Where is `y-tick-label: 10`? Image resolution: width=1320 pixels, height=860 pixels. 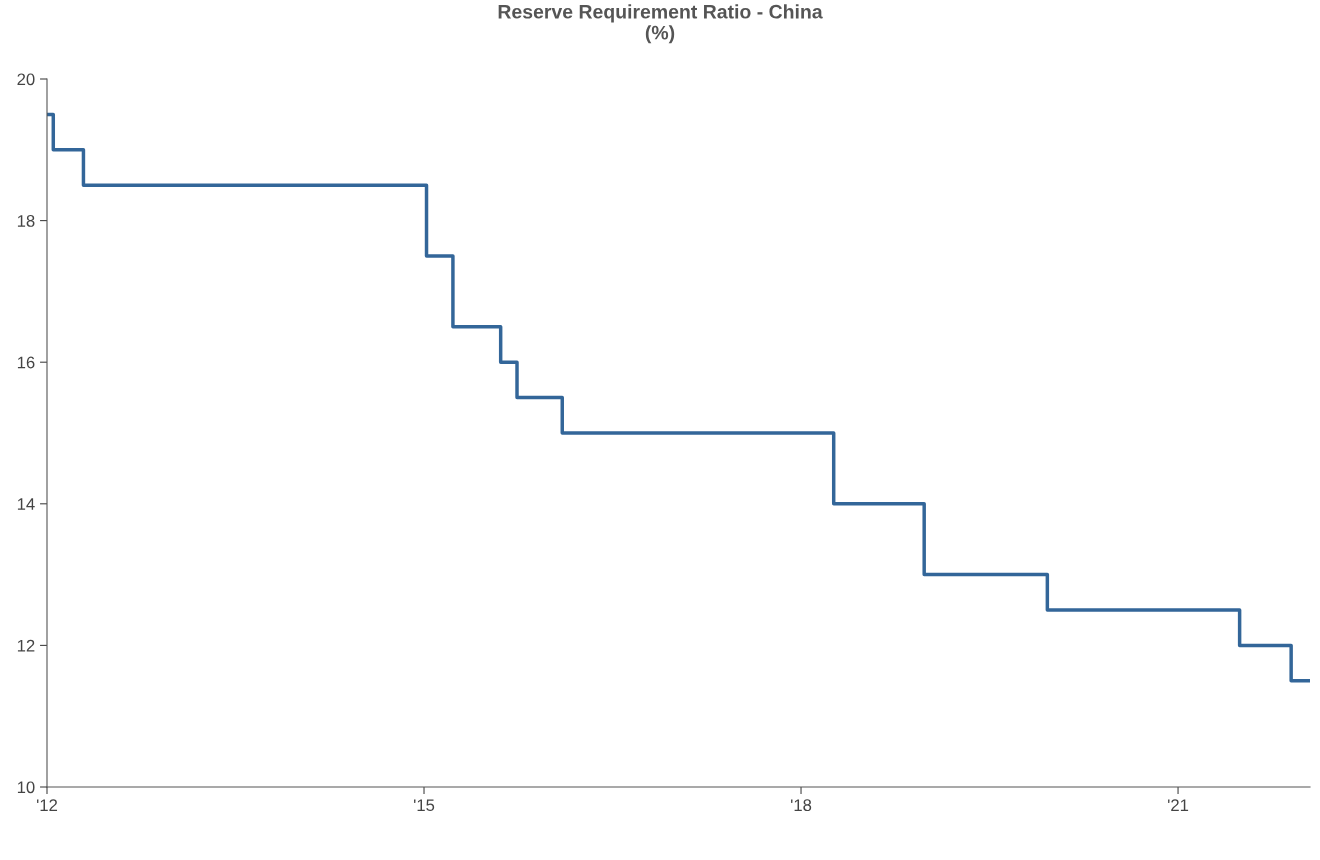 y-tick-label: 10 is located at coordinates (26, 787).